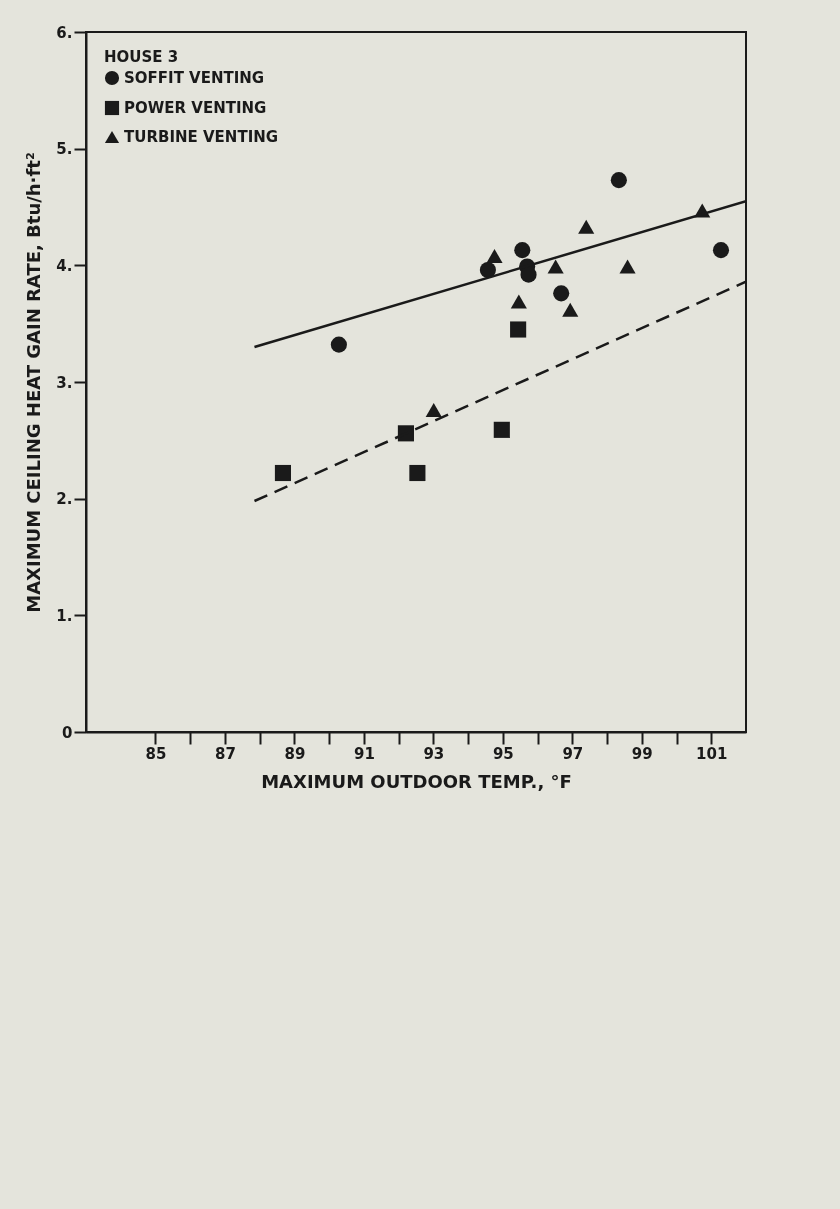 The height and width of the screenshot is (1209, 840). What do you see at coordinates (573, 753) in the screenshot?
I see `x-tick-label: 97` at bounding box center [573, 753].